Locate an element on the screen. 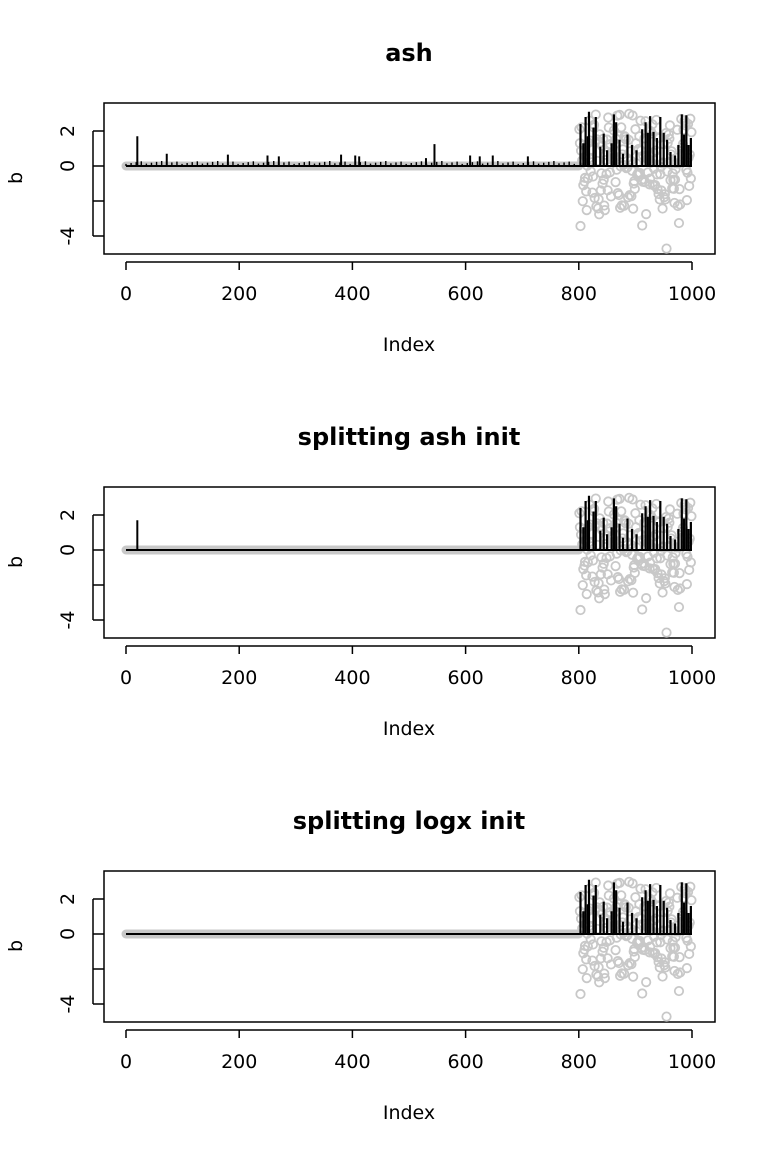 This screenshot has height=1152, width=768. panel-title: ash is located at coordinates (409, 53).